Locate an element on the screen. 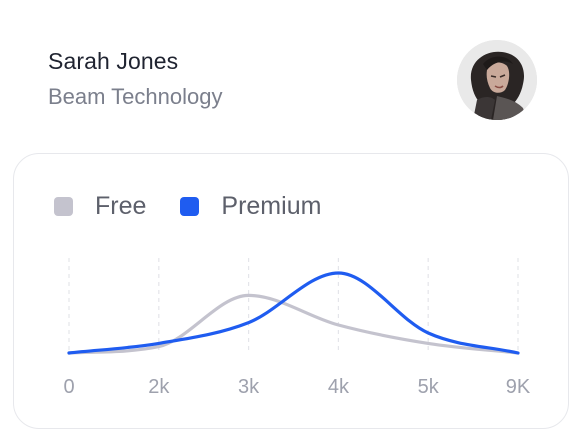 The width and height of the screenshot is (584, 444). x-tick-label: 0 is located at coordinates (68, 387).